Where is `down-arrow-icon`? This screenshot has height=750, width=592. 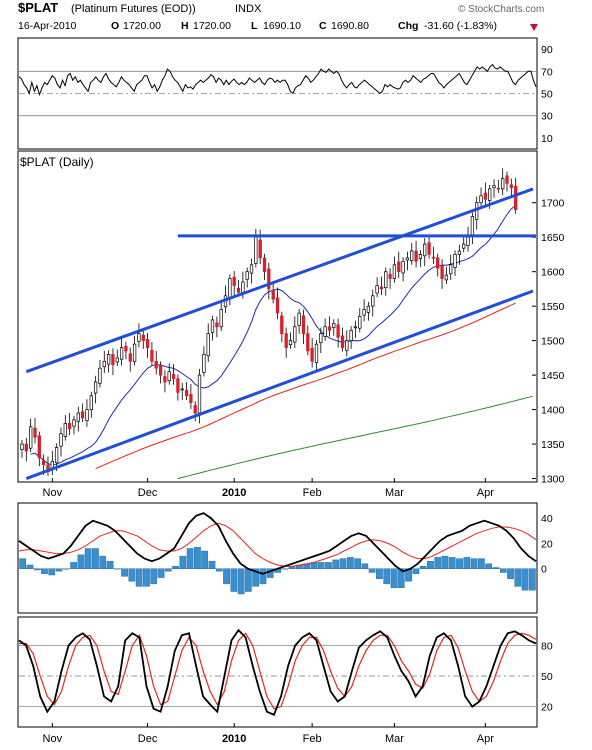 down-arrow-icon is located at coordinates (534, 27).